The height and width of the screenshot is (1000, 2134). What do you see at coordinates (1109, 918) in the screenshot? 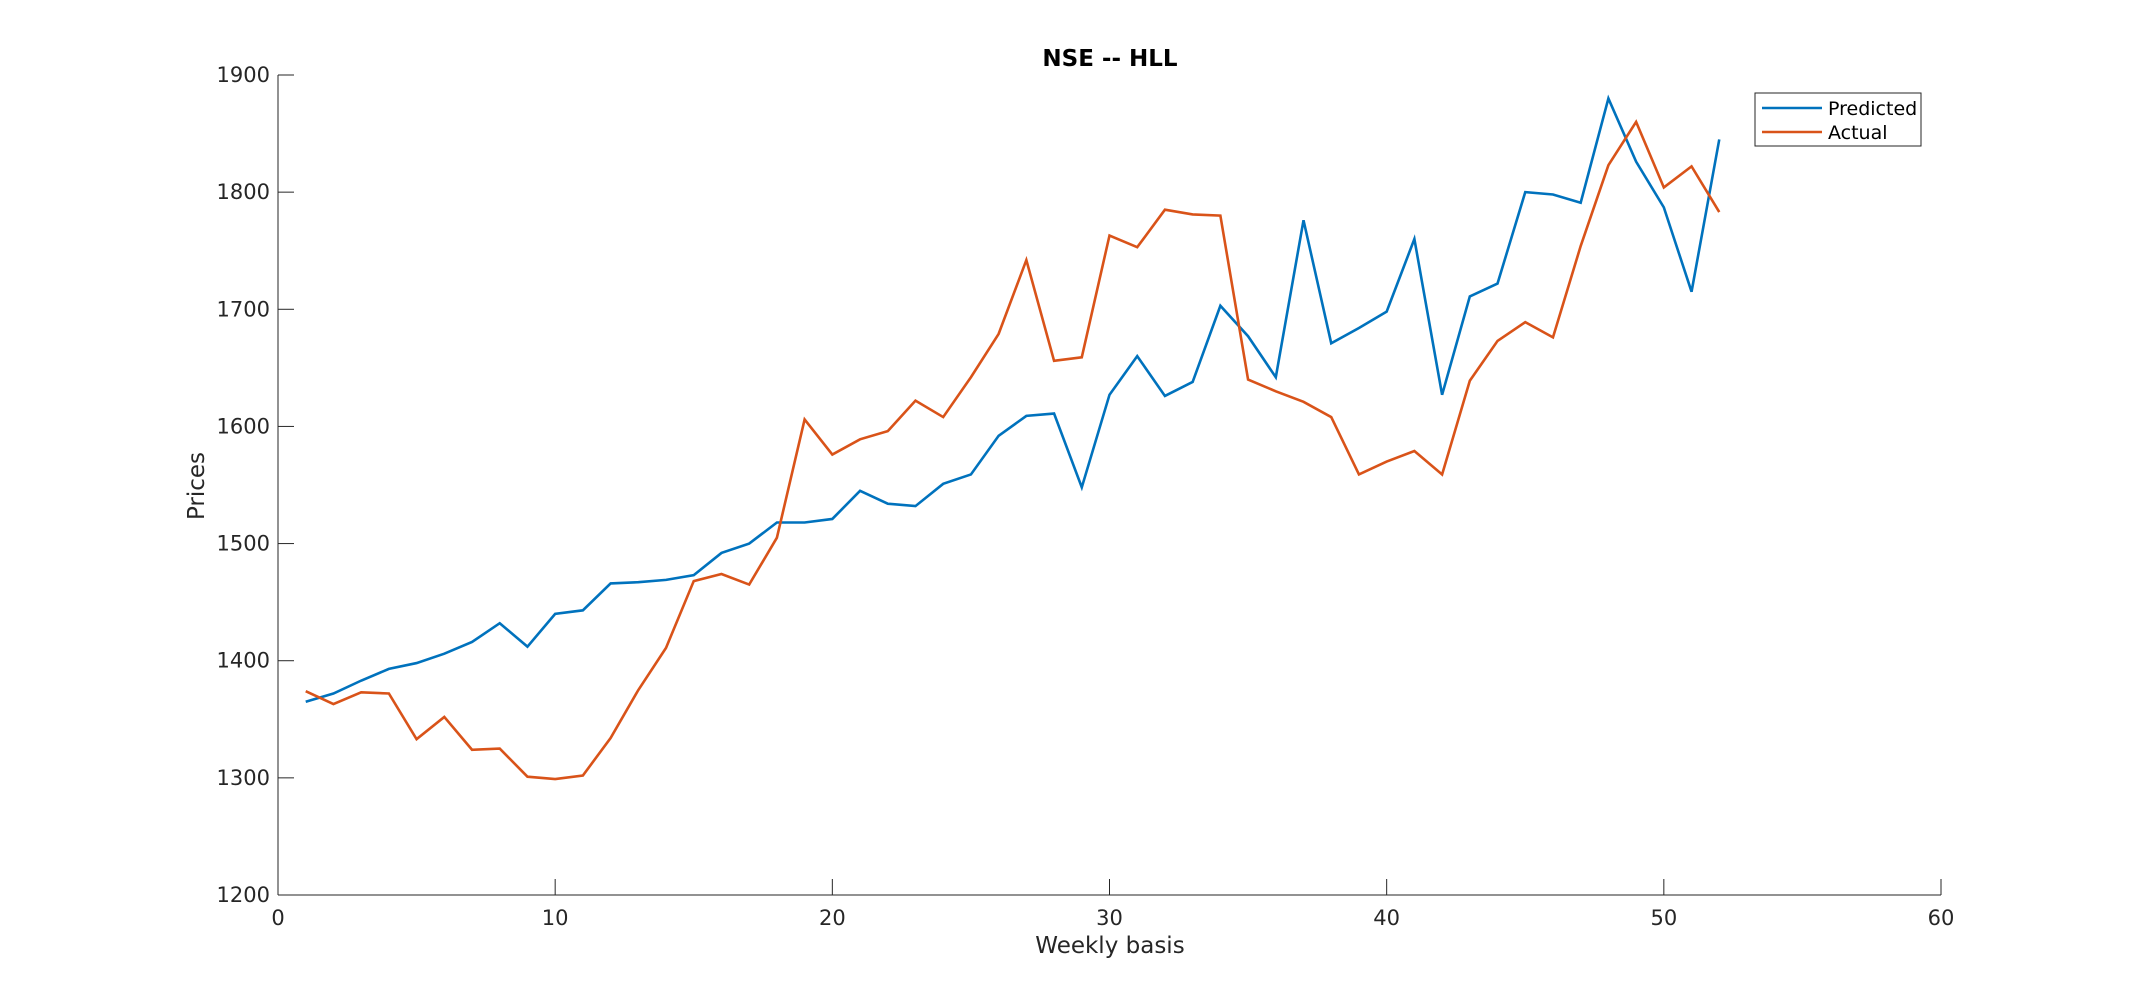
I see `x-tick-label: 30` at bounding box center [1109, 918].